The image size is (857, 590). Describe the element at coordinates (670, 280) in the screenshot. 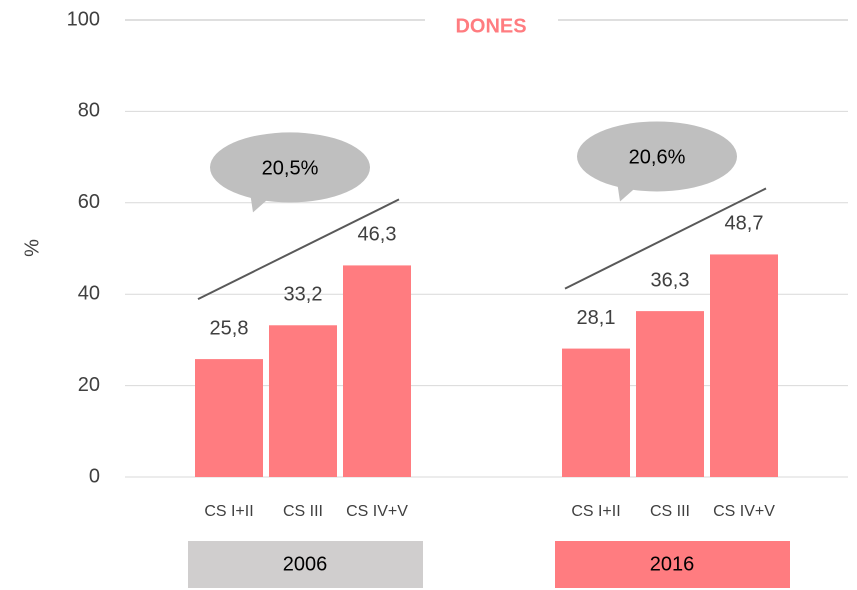

I see `data-label: 36,3` at that location.